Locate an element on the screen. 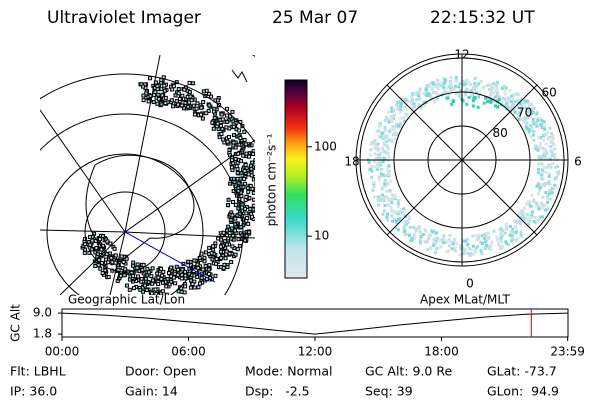  x-tick-label: 18:00 is located at coordinates (441, 352).